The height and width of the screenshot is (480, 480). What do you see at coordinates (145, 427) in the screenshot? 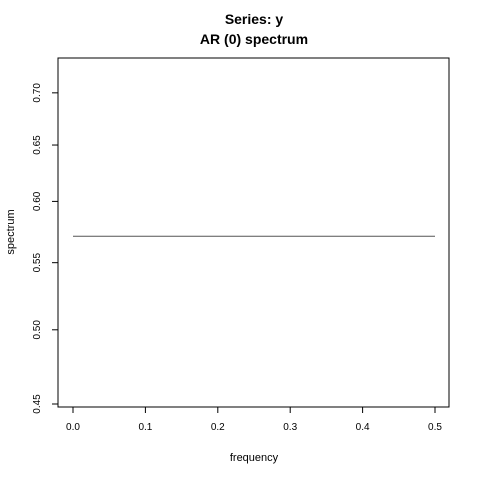
I see `x-tick-label: 0.1` at bounding box center [145, 427].